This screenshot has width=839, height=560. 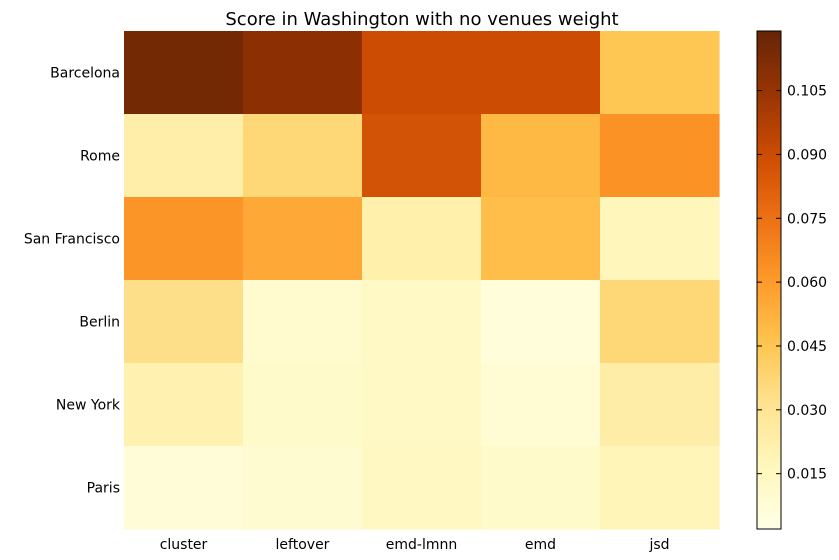 What do you see at coordinates (422, 405) in the screenshot?
I see `heatmap-cell-new-york-emd-lmnn` at bounding box center [422, 405].